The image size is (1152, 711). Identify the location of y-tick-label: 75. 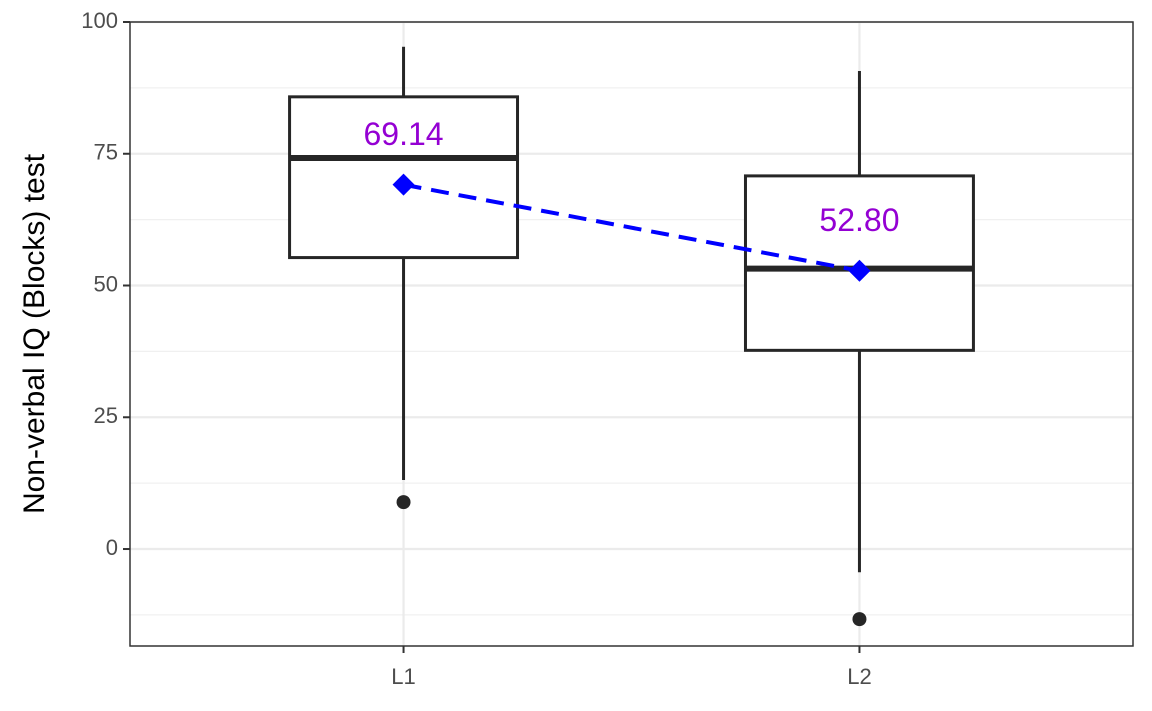
(106, 152).